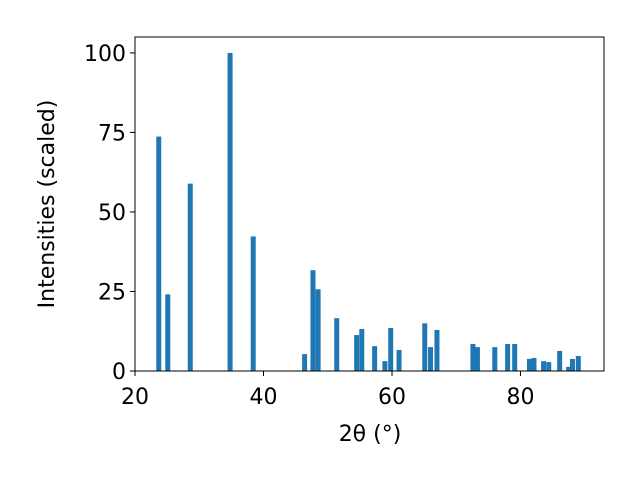 The image size is (640, 480). Describe the element at coordinates (392, 397) in the screenshot. I see `x-tick-label: 60` at that location.